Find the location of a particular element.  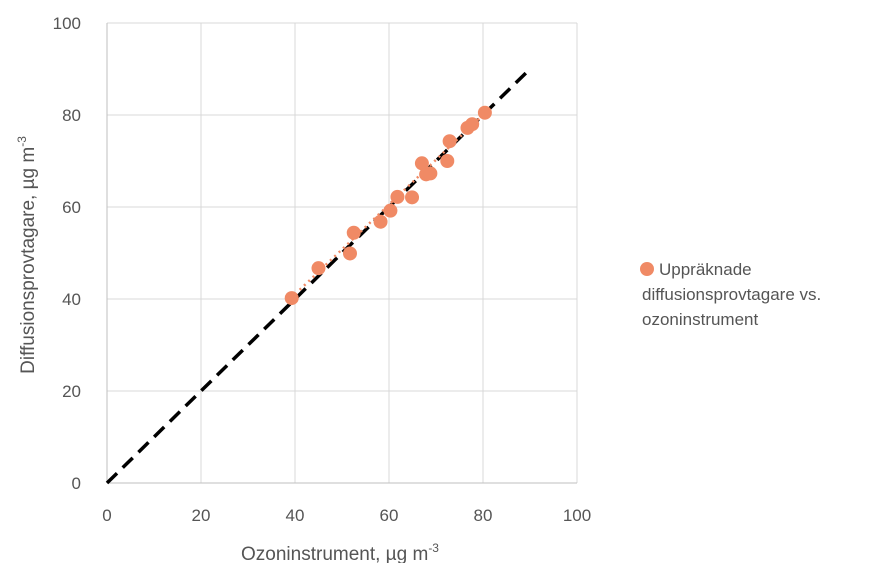

x-tick-label: 0 is located at coordinates (106, 515).